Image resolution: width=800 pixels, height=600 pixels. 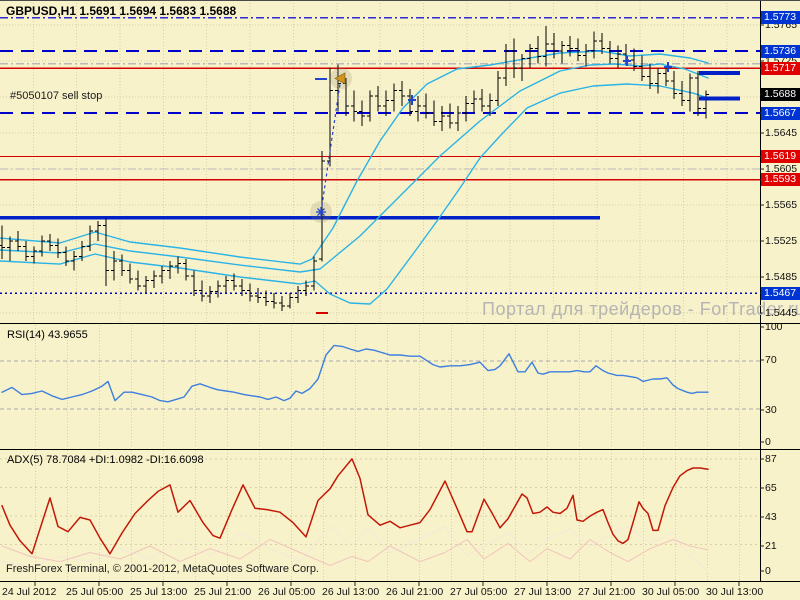 What do you see at coordinates (159, 592) in the screenshot?
I see `time-label: 25 Jul 13:00` at bounding box center [159, 592].